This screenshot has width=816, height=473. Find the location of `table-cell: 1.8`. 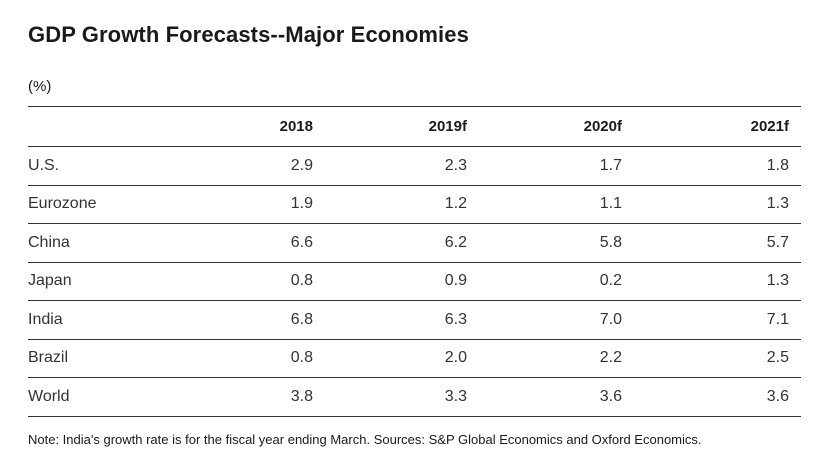

table-cell: 1.8 is located at coordinates (717, 166).